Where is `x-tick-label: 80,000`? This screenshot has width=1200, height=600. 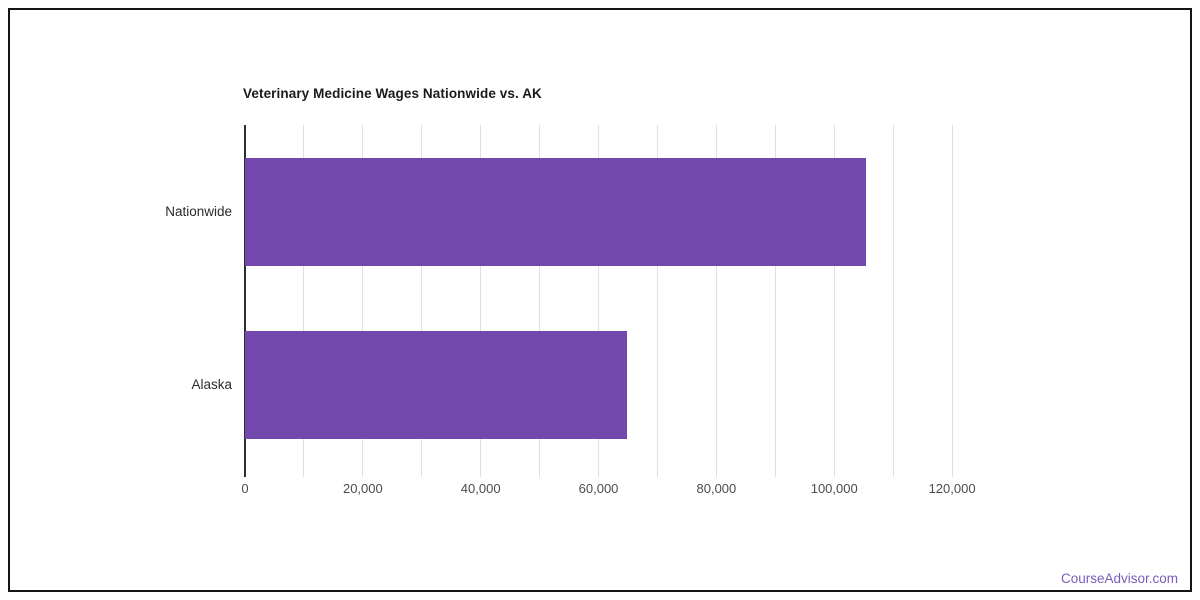
x-tick-label: 80,000 is located at coordinates (716, 488).